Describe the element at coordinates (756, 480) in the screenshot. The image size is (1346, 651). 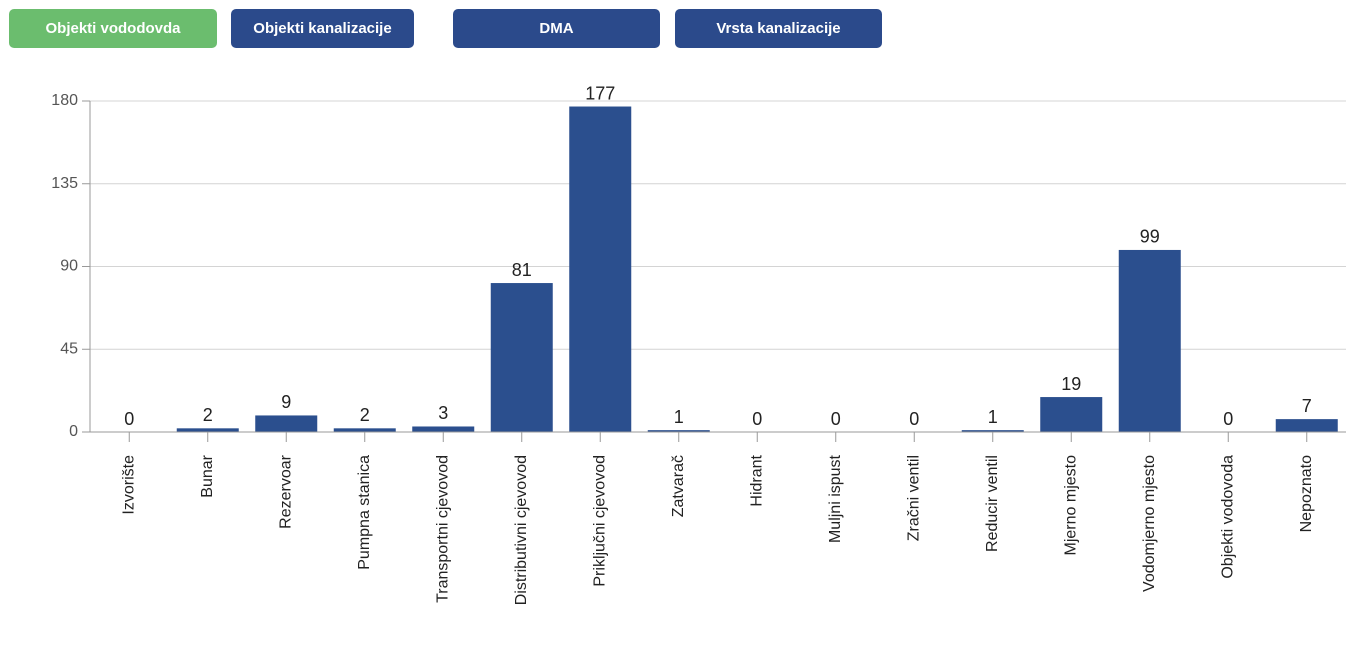
I see `x-tick-label: Hidrant` at that location.